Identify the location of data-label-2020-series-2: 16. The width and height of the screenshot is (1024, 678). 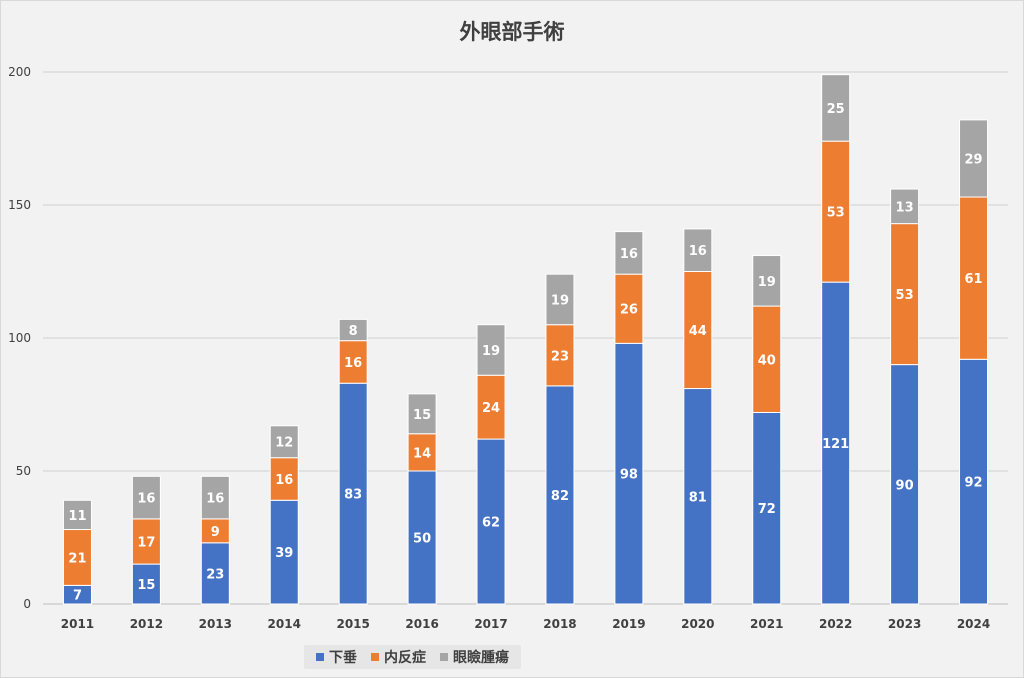
(698, 251).